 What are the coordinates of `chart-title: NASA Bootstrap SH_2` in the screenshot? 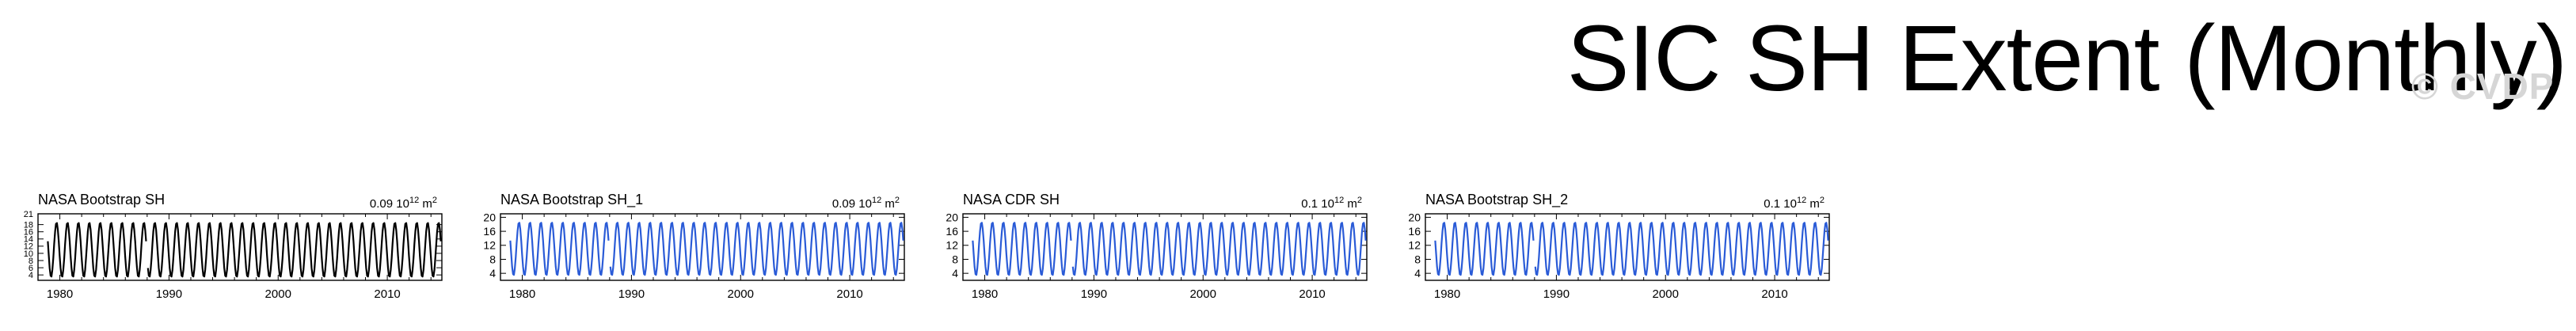 It's located at (1496, 200).